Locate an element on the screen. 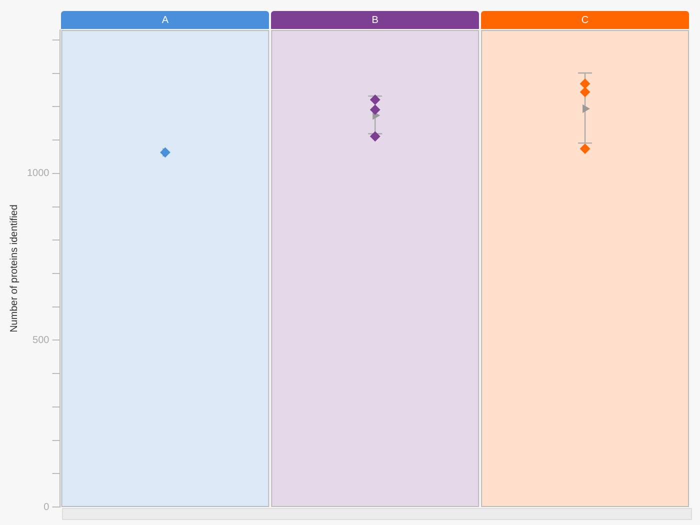  y-tick-label: 1000 is located at coordinates (38, 174).